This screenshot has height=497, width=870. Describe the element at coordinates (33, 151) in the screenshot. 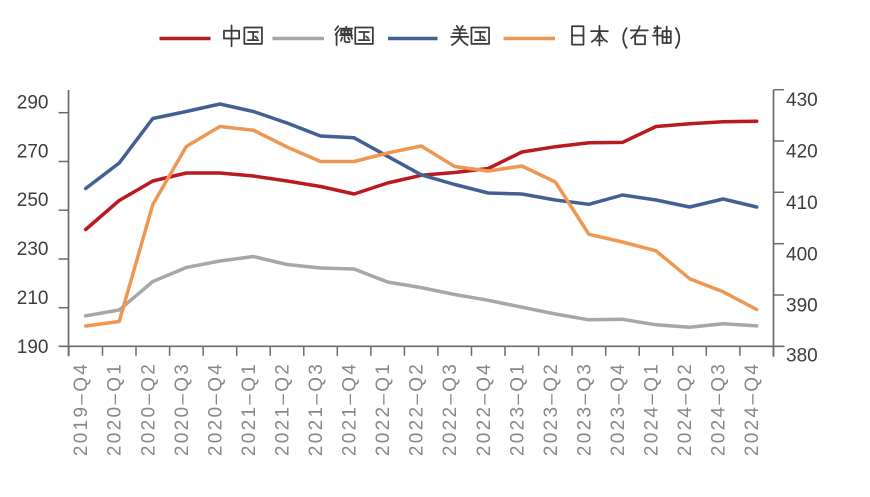

I see `svg-text: 270` at that location.